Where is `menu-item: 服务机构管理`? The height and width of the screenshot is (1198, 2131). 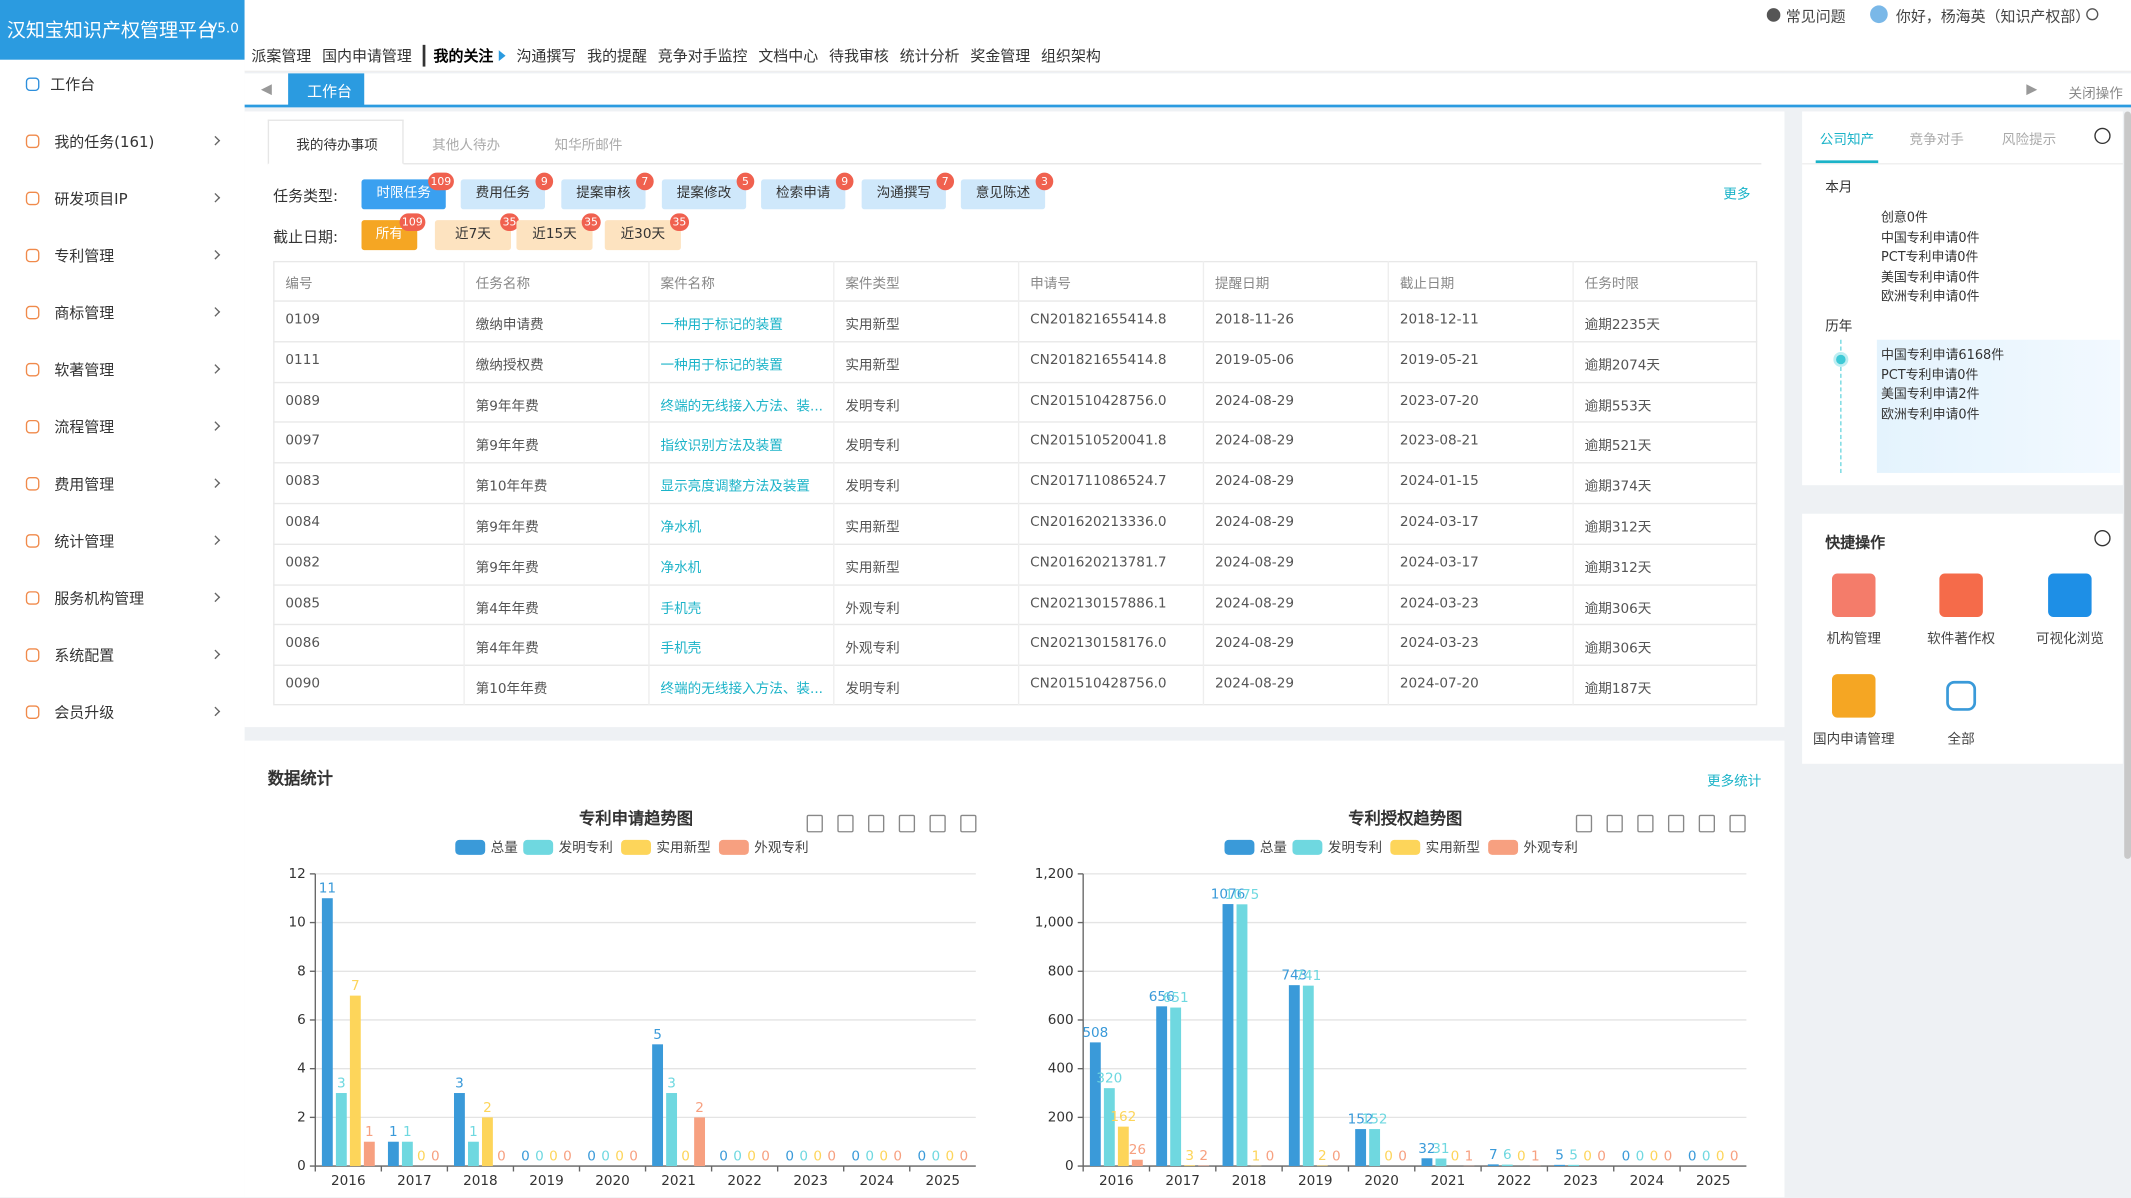 menu-item: 服务机构管理 is located at coordinates (122, 597).